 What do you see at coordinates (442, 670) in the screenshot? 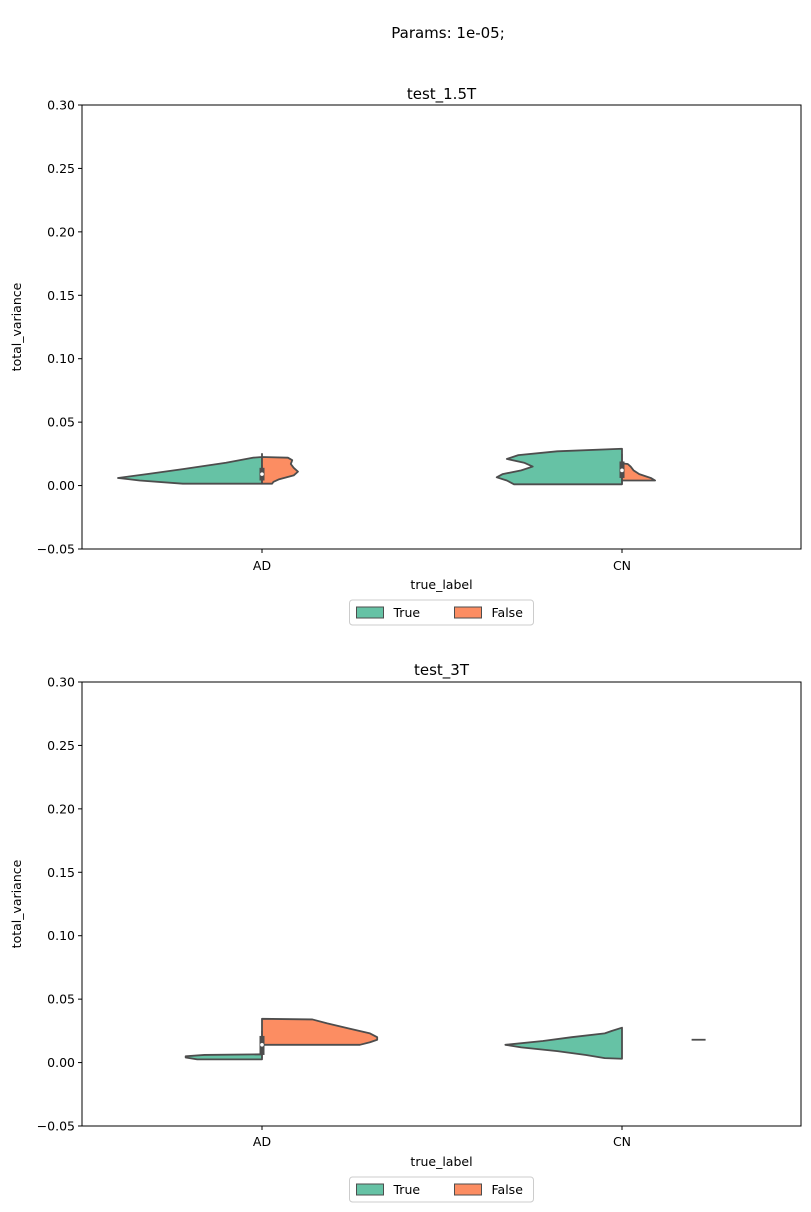
I see `chart-title: test_3T` at bounding box center [442, 670].